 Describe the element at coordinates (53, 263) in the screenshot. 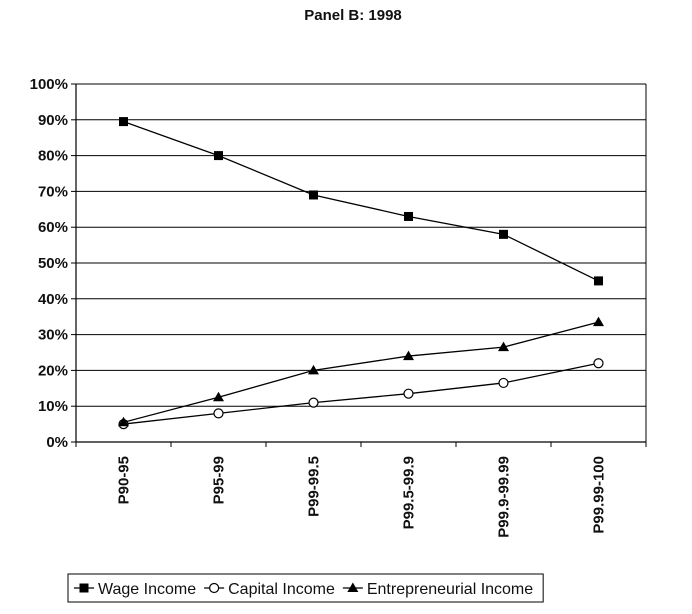

I see `y-tick-label: 50%` at that location.